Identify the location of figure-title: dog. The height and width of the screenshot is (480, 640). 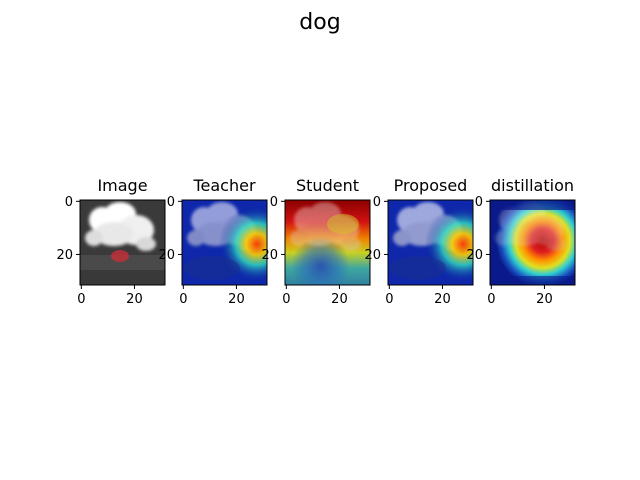
(319, 22).